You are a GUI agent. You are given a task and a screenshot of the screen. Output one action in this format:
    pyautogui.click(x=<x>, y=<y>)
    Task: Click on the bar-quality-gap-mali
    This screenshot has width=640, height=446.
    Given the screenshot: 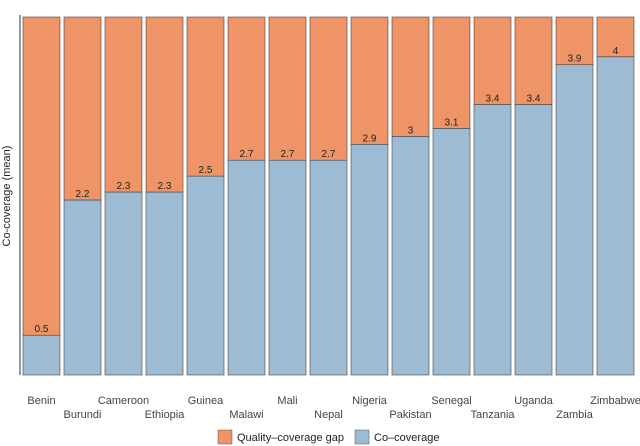 What is the action you would take?
    pyautogui.click(x=287, y=88)
    